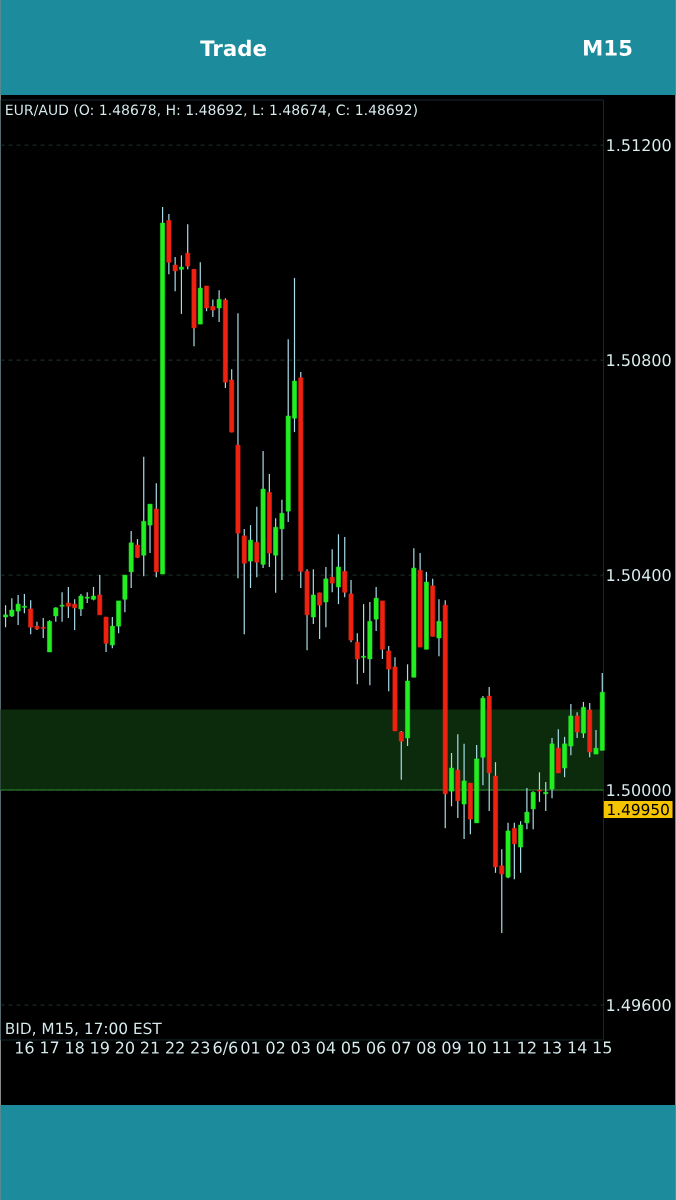  What do you see at coordinates (607, 48) in the screenshot?
I see `text: M15` at bounding box center [607, 48].